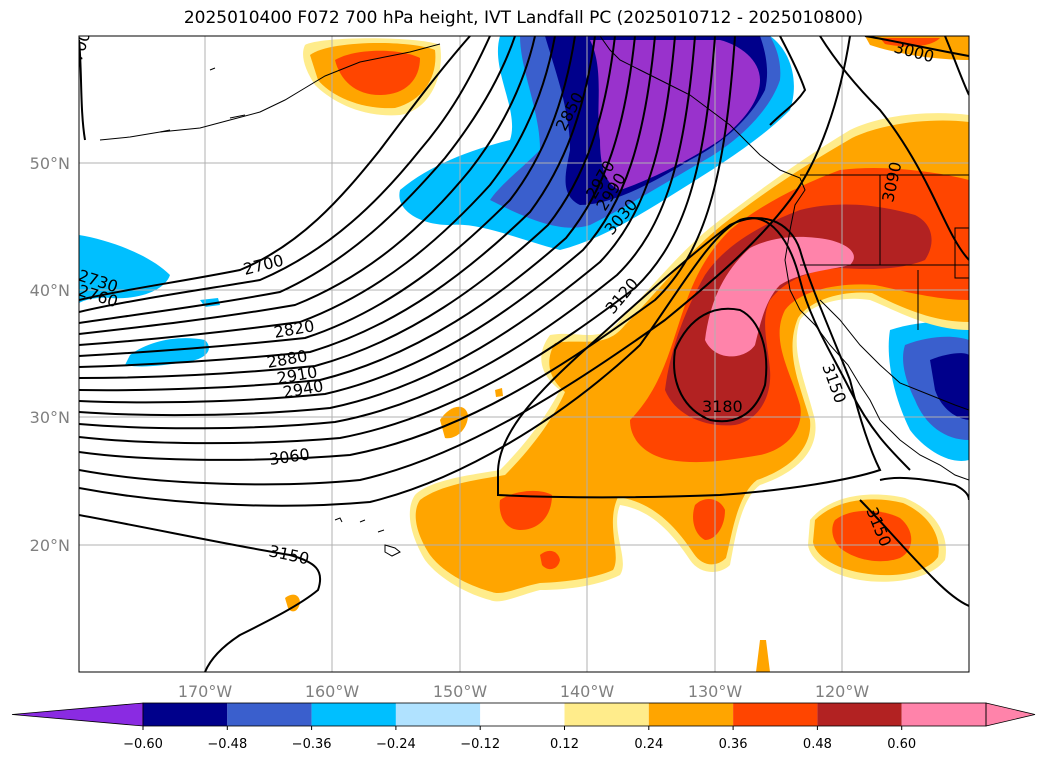  I want to click on longitude-labels: 170°W 160°W 150°W 140°W 130°W 120°W, so click(524, 691).